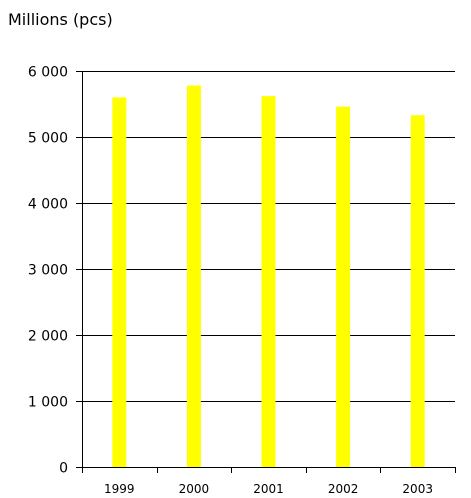 Image resolution: width=471 pixels, height=498 pixels. Describe the element at coordinates (119, 489) in the screenshot. I see `x-tick-label: 1999` at that location.